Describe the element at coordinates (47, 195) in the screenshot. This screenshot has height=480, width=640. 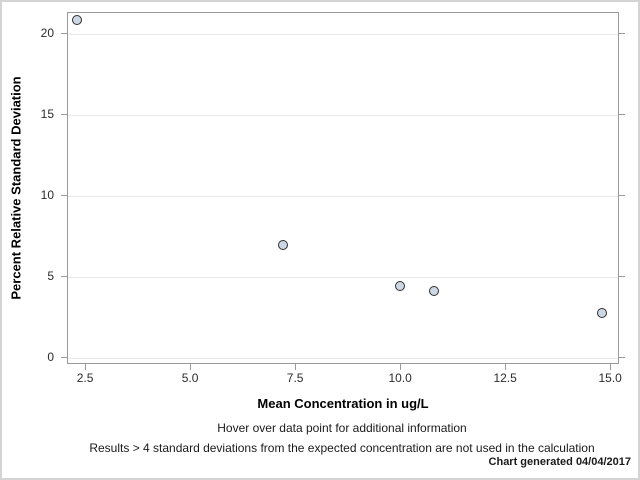
I see `y-tick-label: 10` at that location.